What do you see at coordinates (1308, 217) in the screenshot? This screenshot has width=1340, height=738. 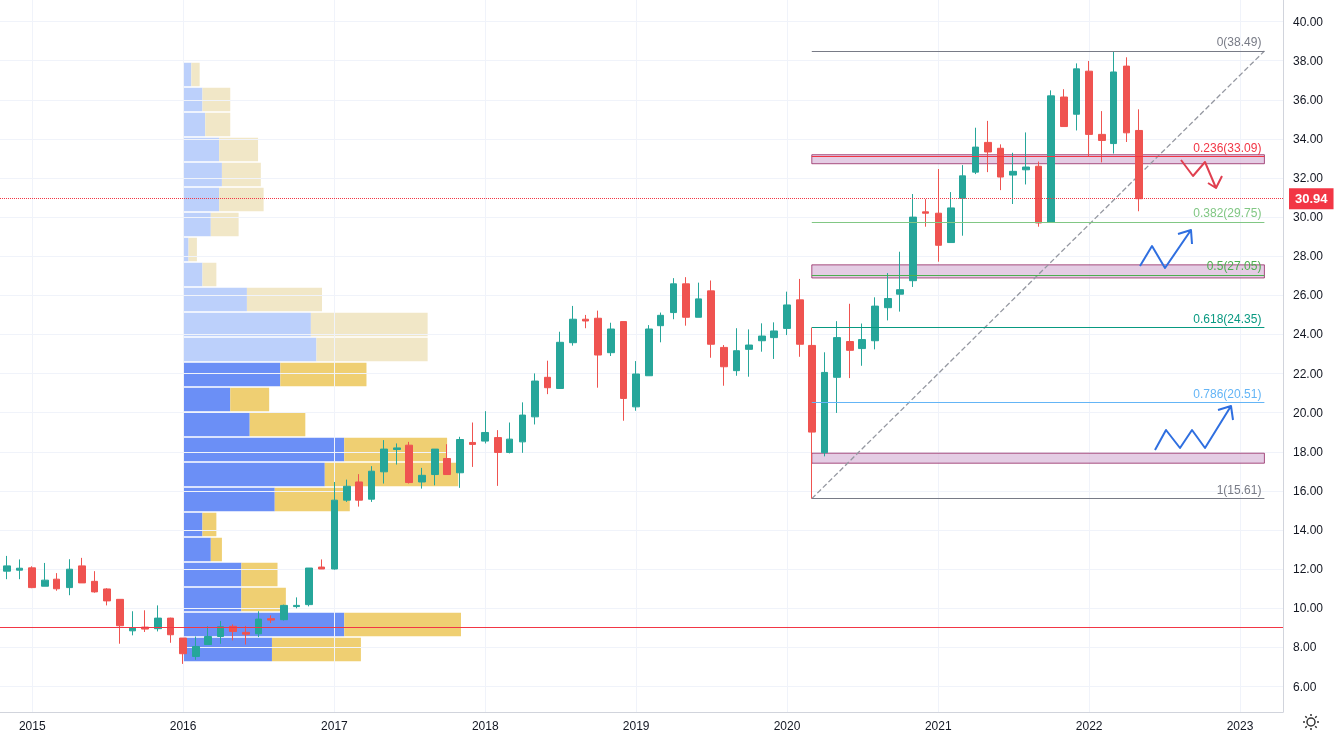 I see `y-tick-label: 30.00` at bounding box center [1308, 217].